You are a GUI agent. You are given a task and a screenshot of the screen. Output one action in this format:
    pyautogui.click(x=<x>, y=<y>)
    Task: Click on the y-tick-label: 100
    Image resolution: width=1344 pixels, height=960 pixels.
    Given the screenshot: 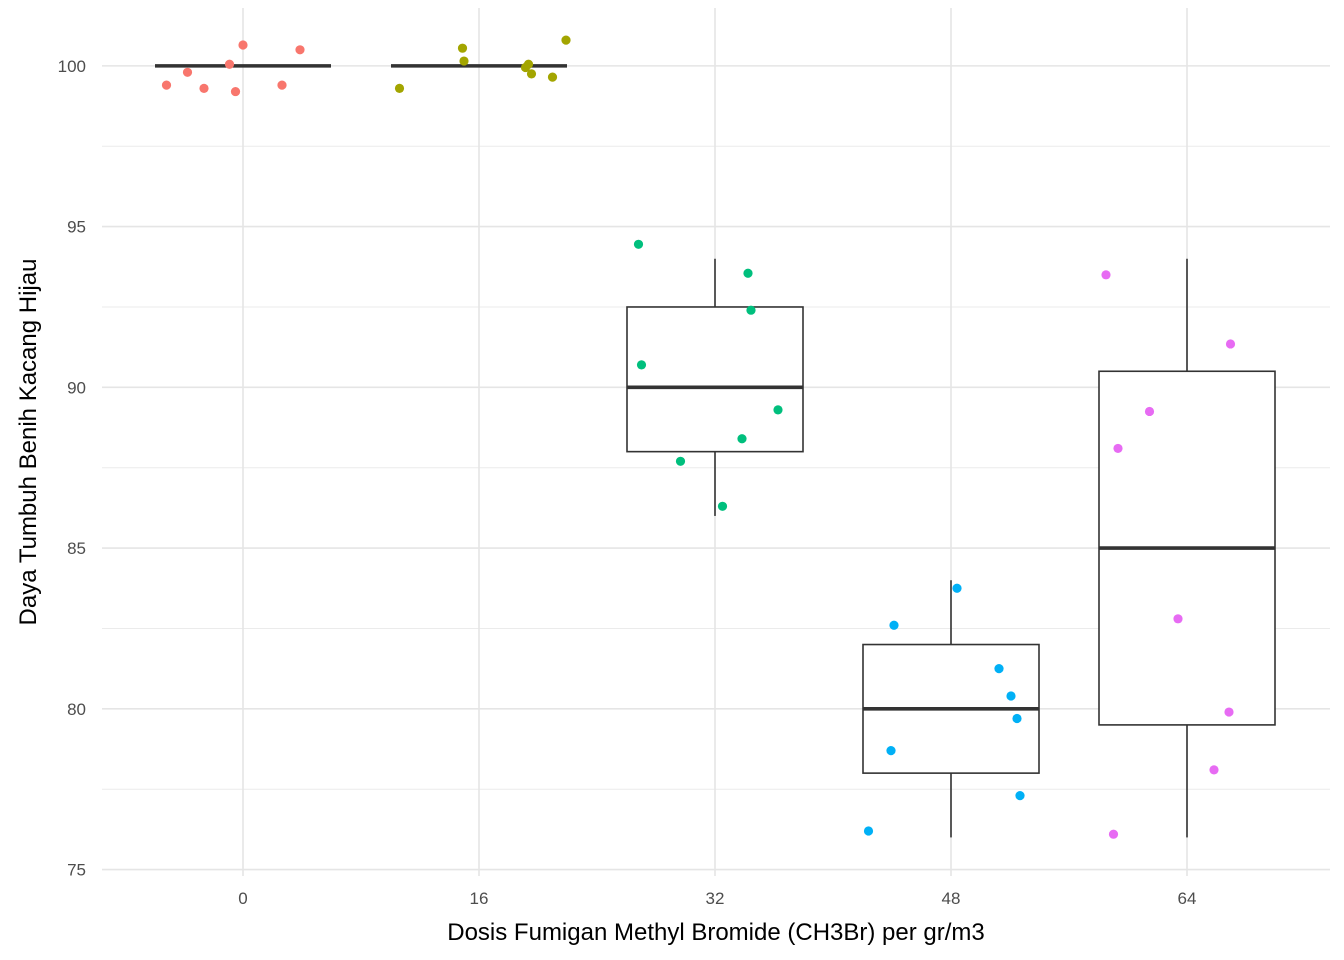 What is the action you would take?
    pyautogui.click(x=72, y=66)
    